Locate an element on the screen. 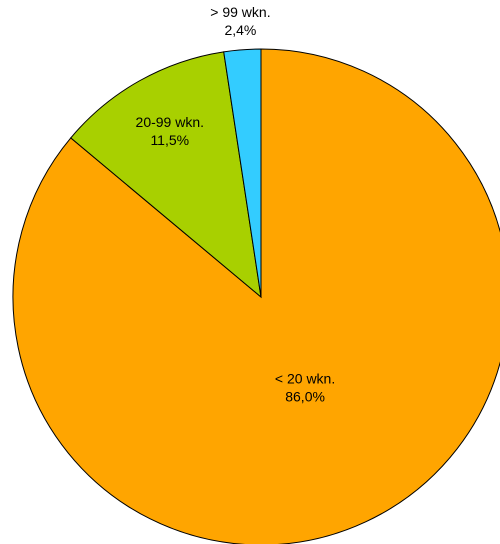 This screenshot has height=544, width=500. slice-label: > 99 wkn. 2,4% is located at coordinates (240, 21).